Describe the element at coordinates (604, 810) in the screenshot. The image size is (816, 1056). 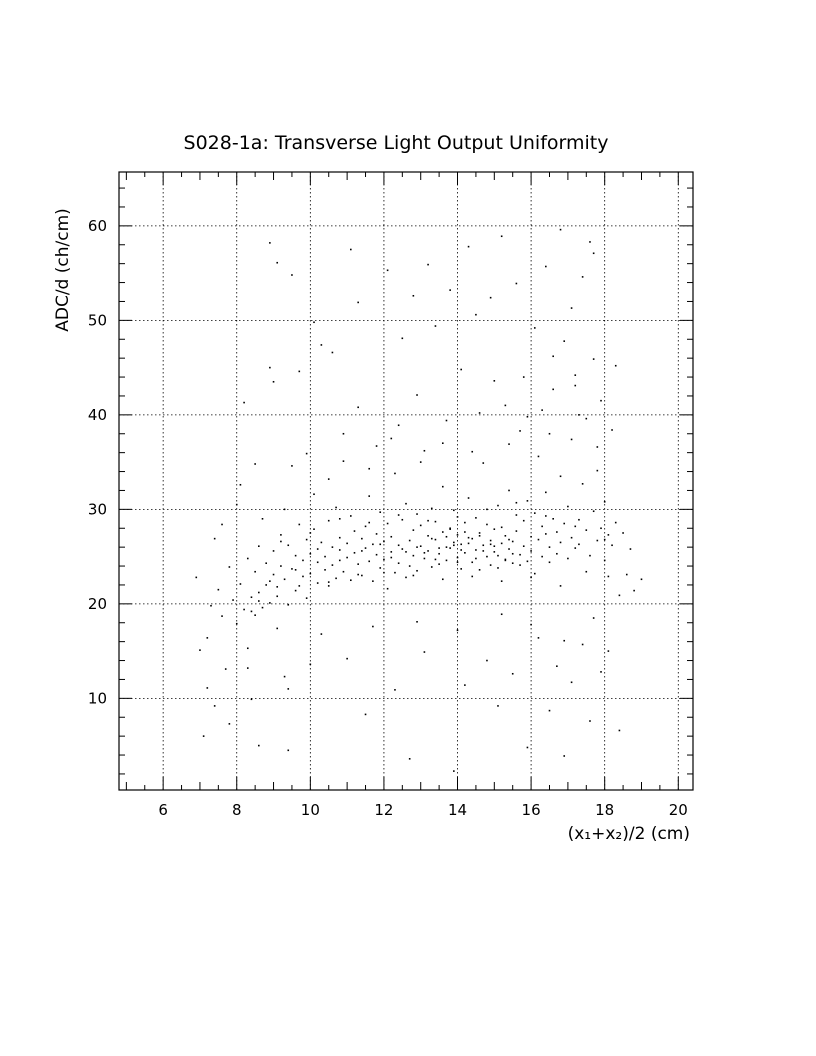
I see `x-tick-label: 18` at that location.